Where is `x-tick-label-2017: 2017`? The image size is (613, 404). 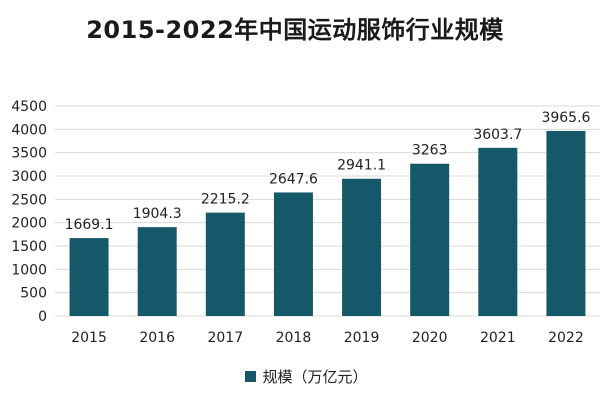 x-tick-label-2017: 2017 is located at coordinates (225, 338).